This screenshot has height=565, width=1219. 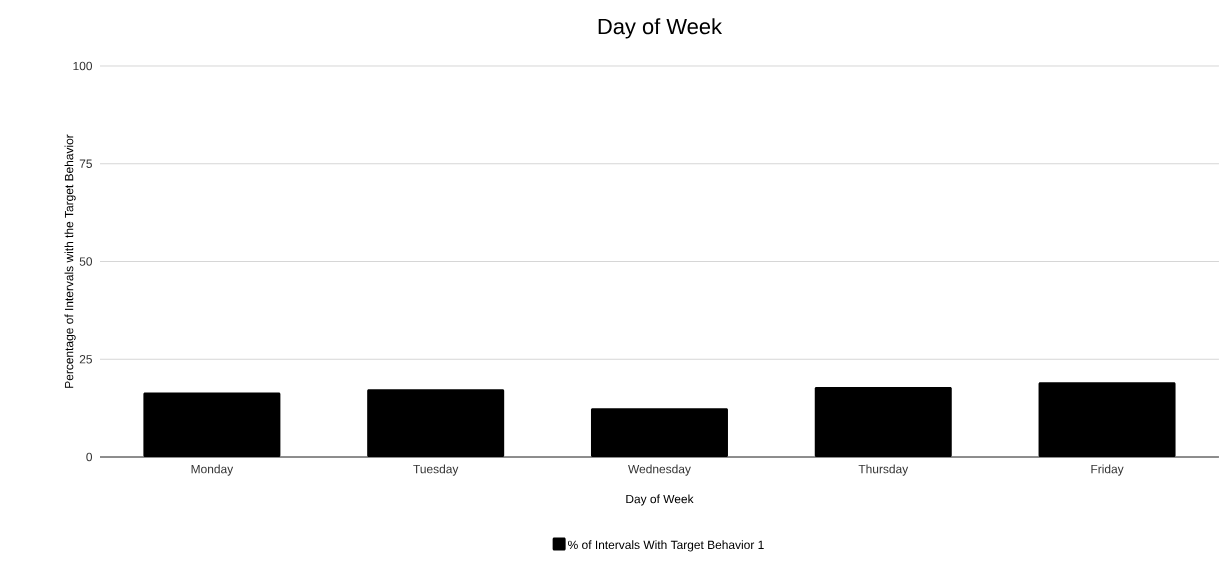 What do you see at coordinates (660, 28) in the screenshot?
I see `chart-title: Day of Week` at bounding box center [660, 28].